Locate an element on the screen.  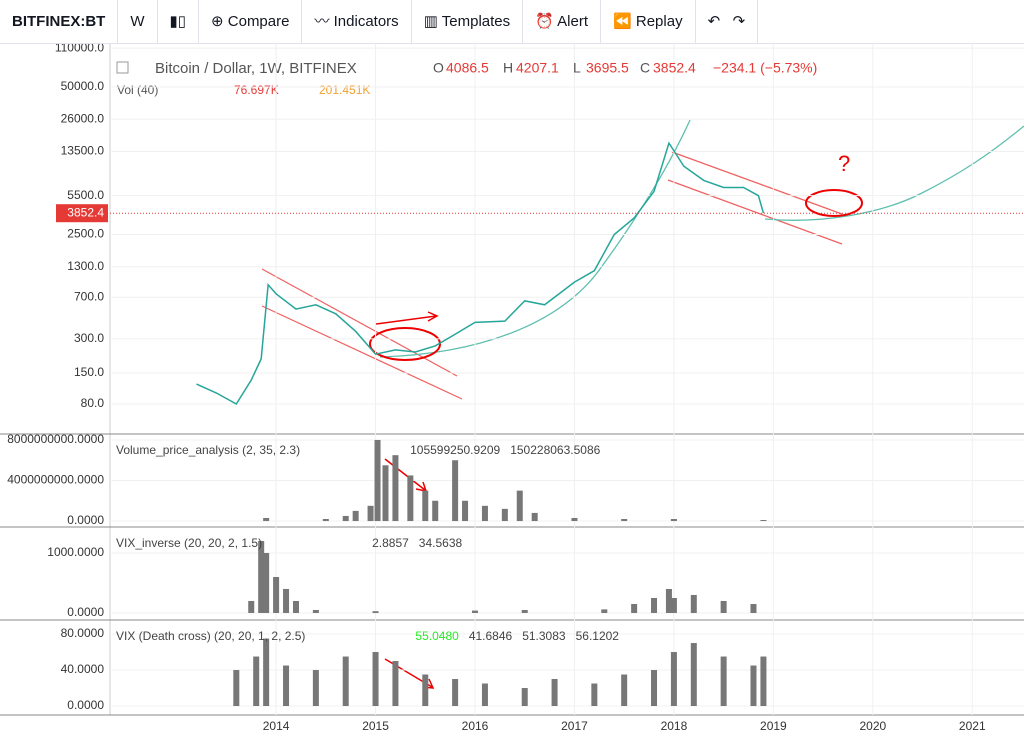
y-tick-label: 5500.0 is located at coordinates (85, 195).